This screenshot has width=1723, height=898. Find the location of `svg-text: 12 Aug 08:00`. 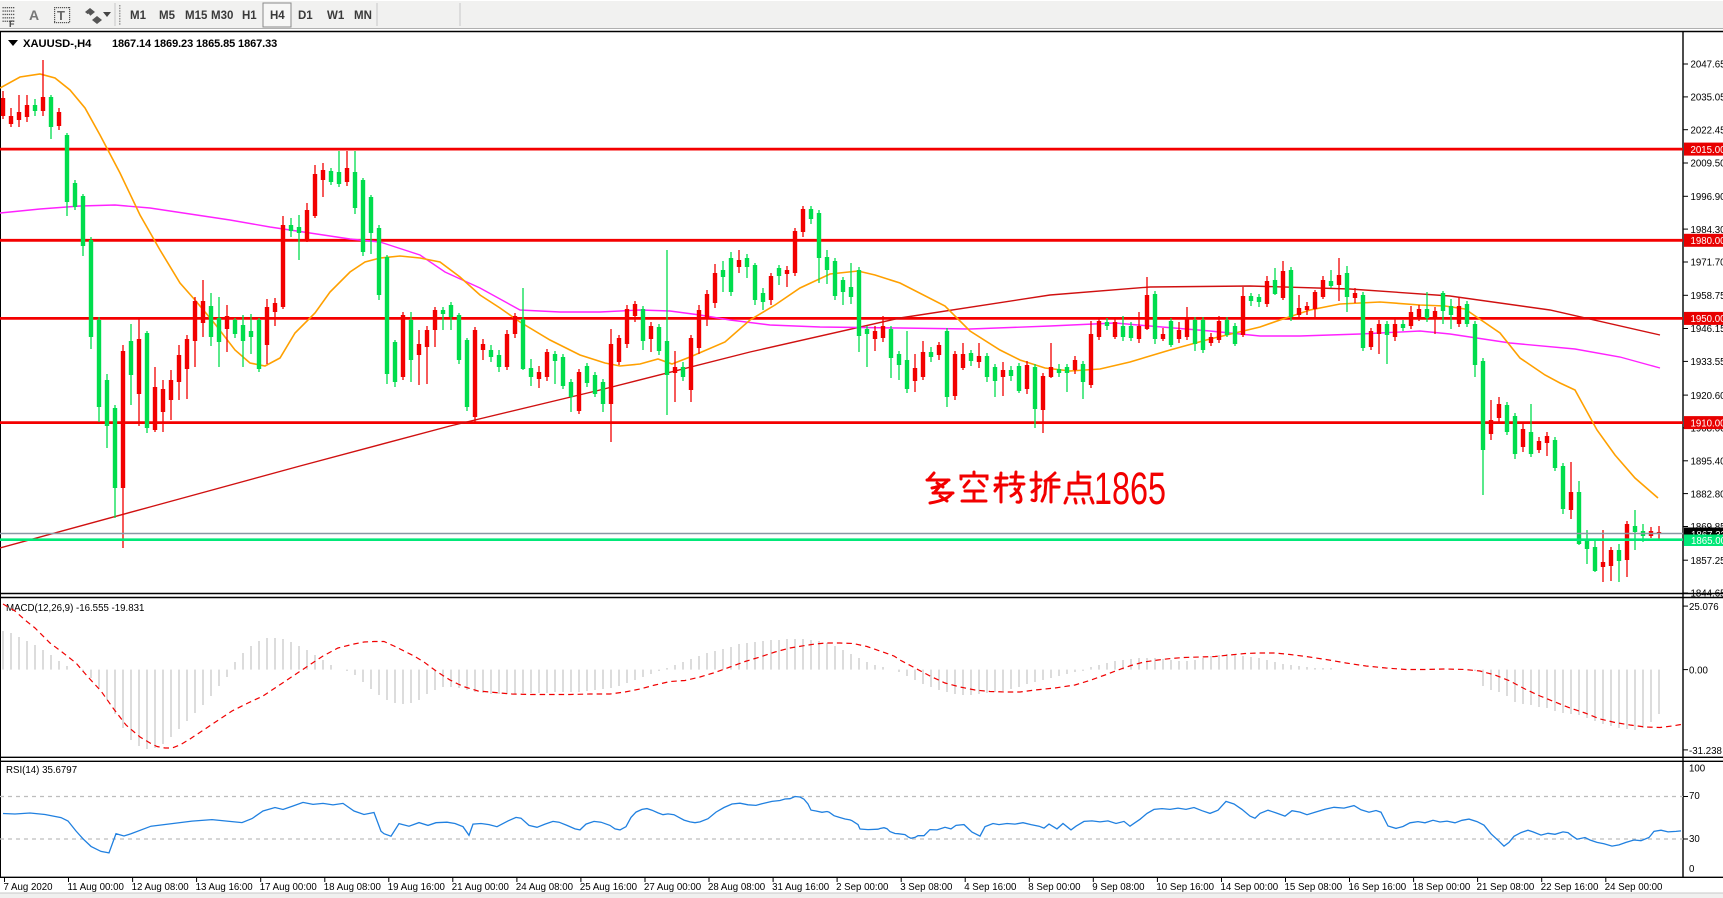

svg-text: 12 Aug 08:00 is located at coordinates (161, 887).